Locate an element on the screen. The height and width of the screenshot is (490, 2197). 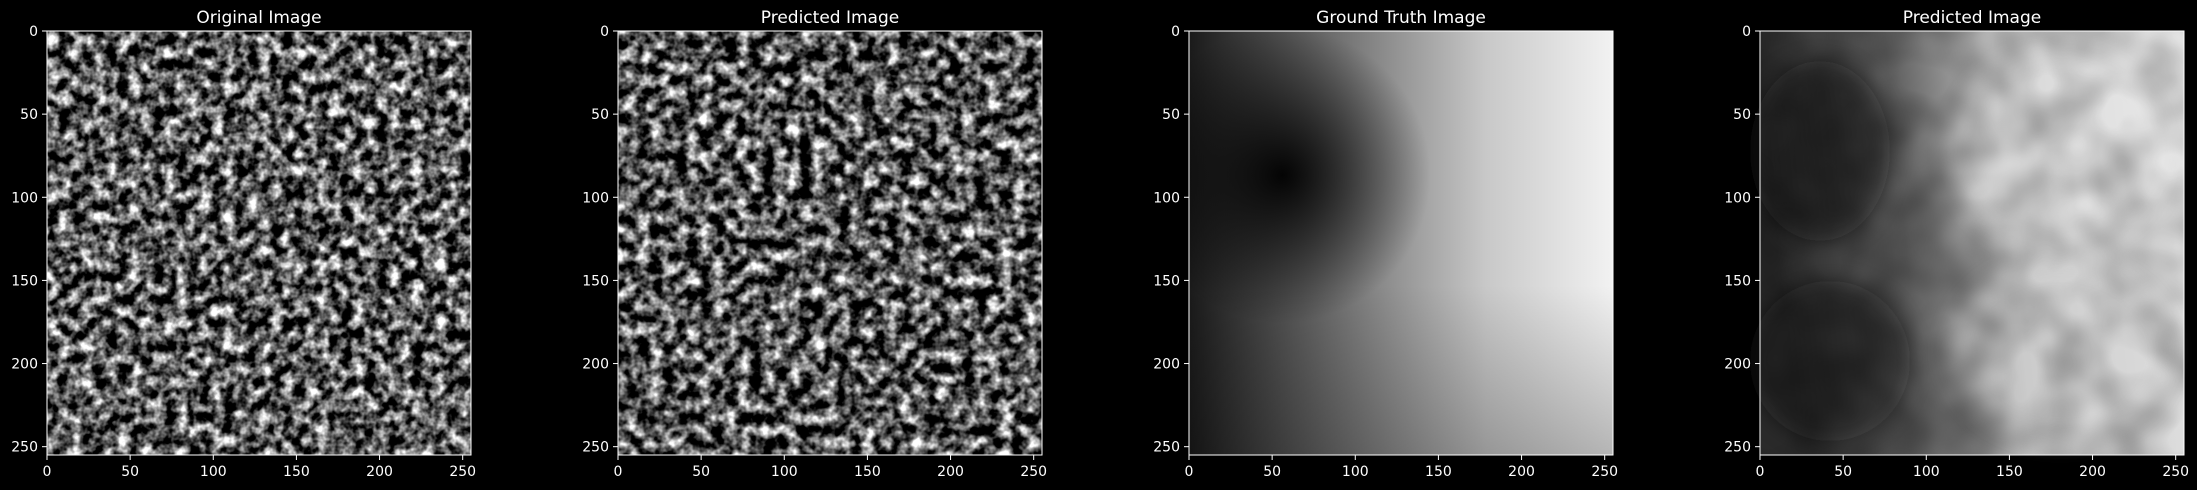
panel-title: Ground Truth Image is located at coordinates (1401, 18).